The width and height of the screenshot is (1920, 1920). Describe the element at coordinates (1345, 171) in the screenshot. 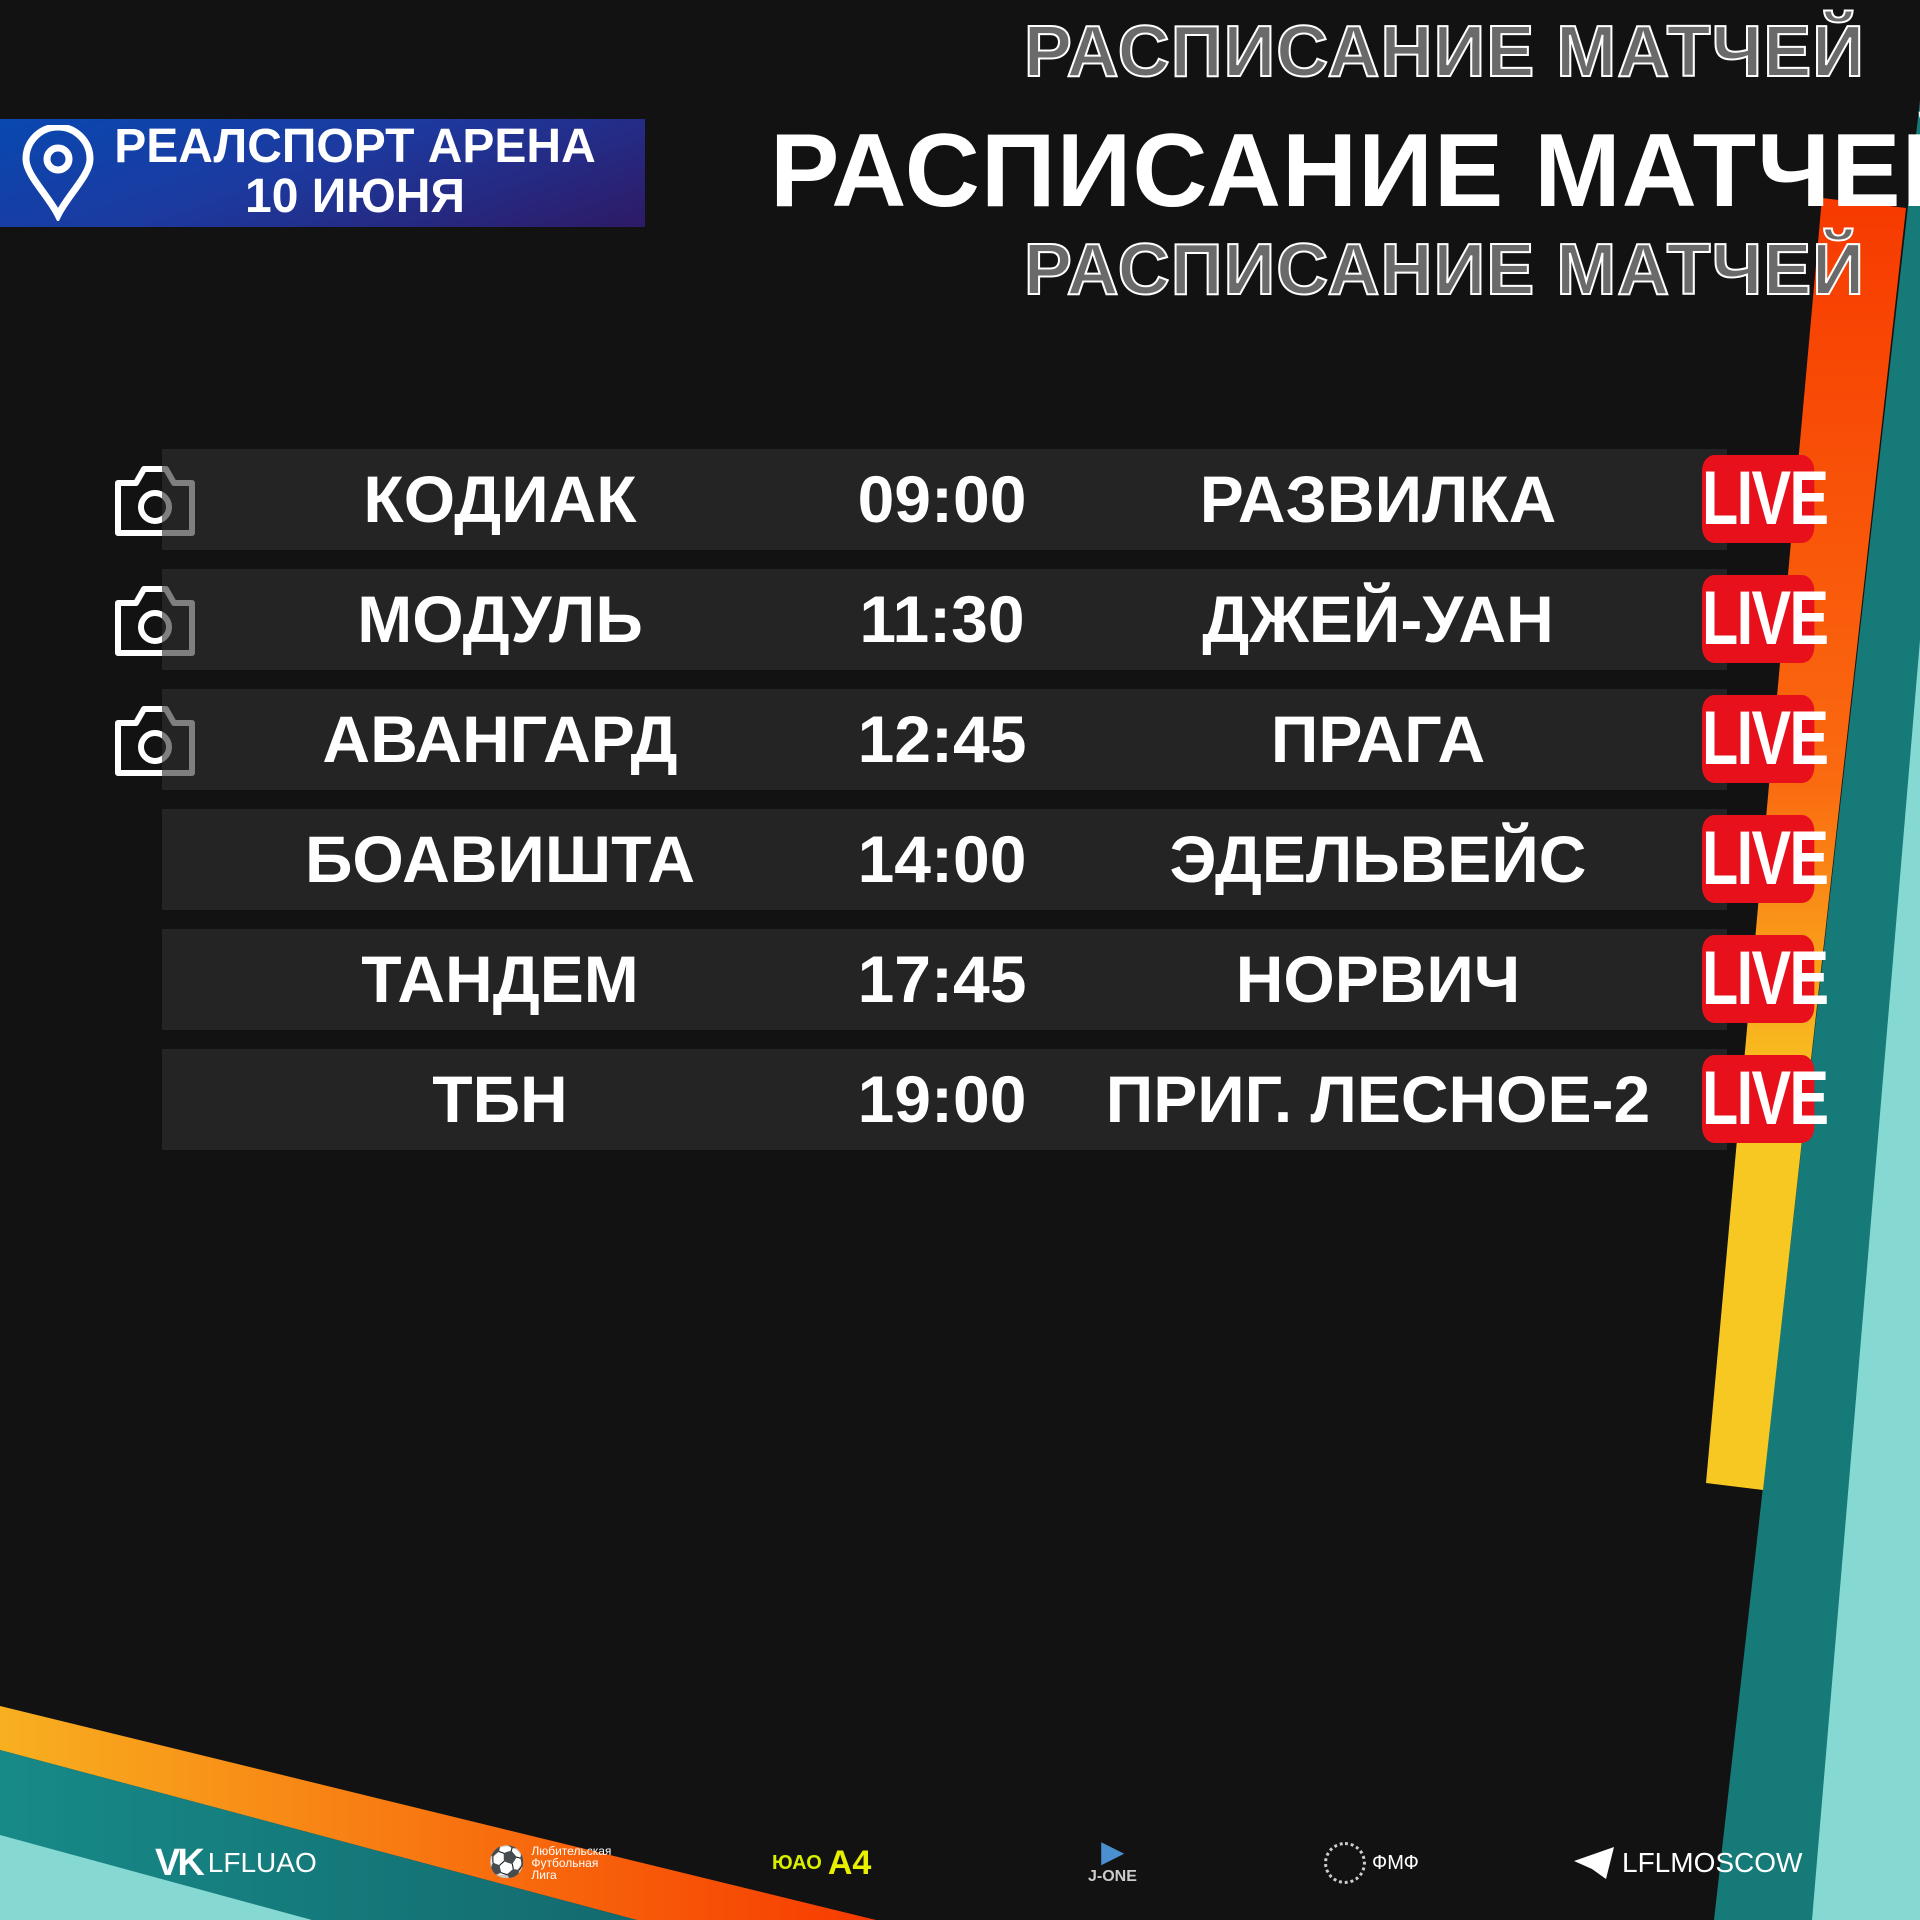

I see `page-title: РАСПИСАНИЕ МАТЧЕЙ` at that location.